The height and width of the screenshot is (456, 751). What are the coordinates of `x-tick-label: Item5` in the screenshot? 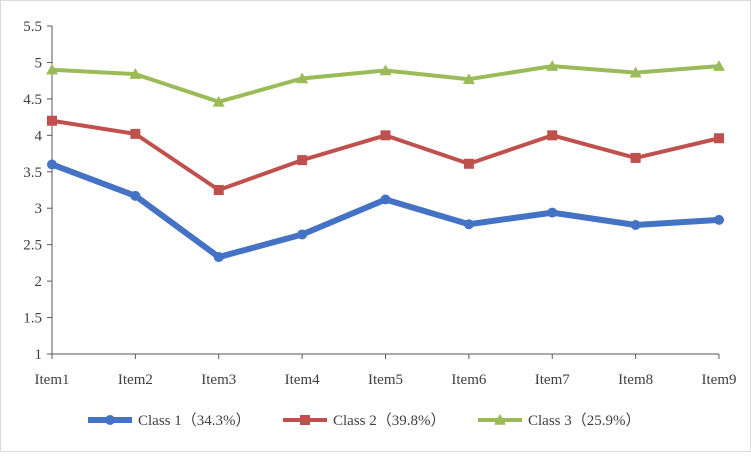 It's located at (385, 380).